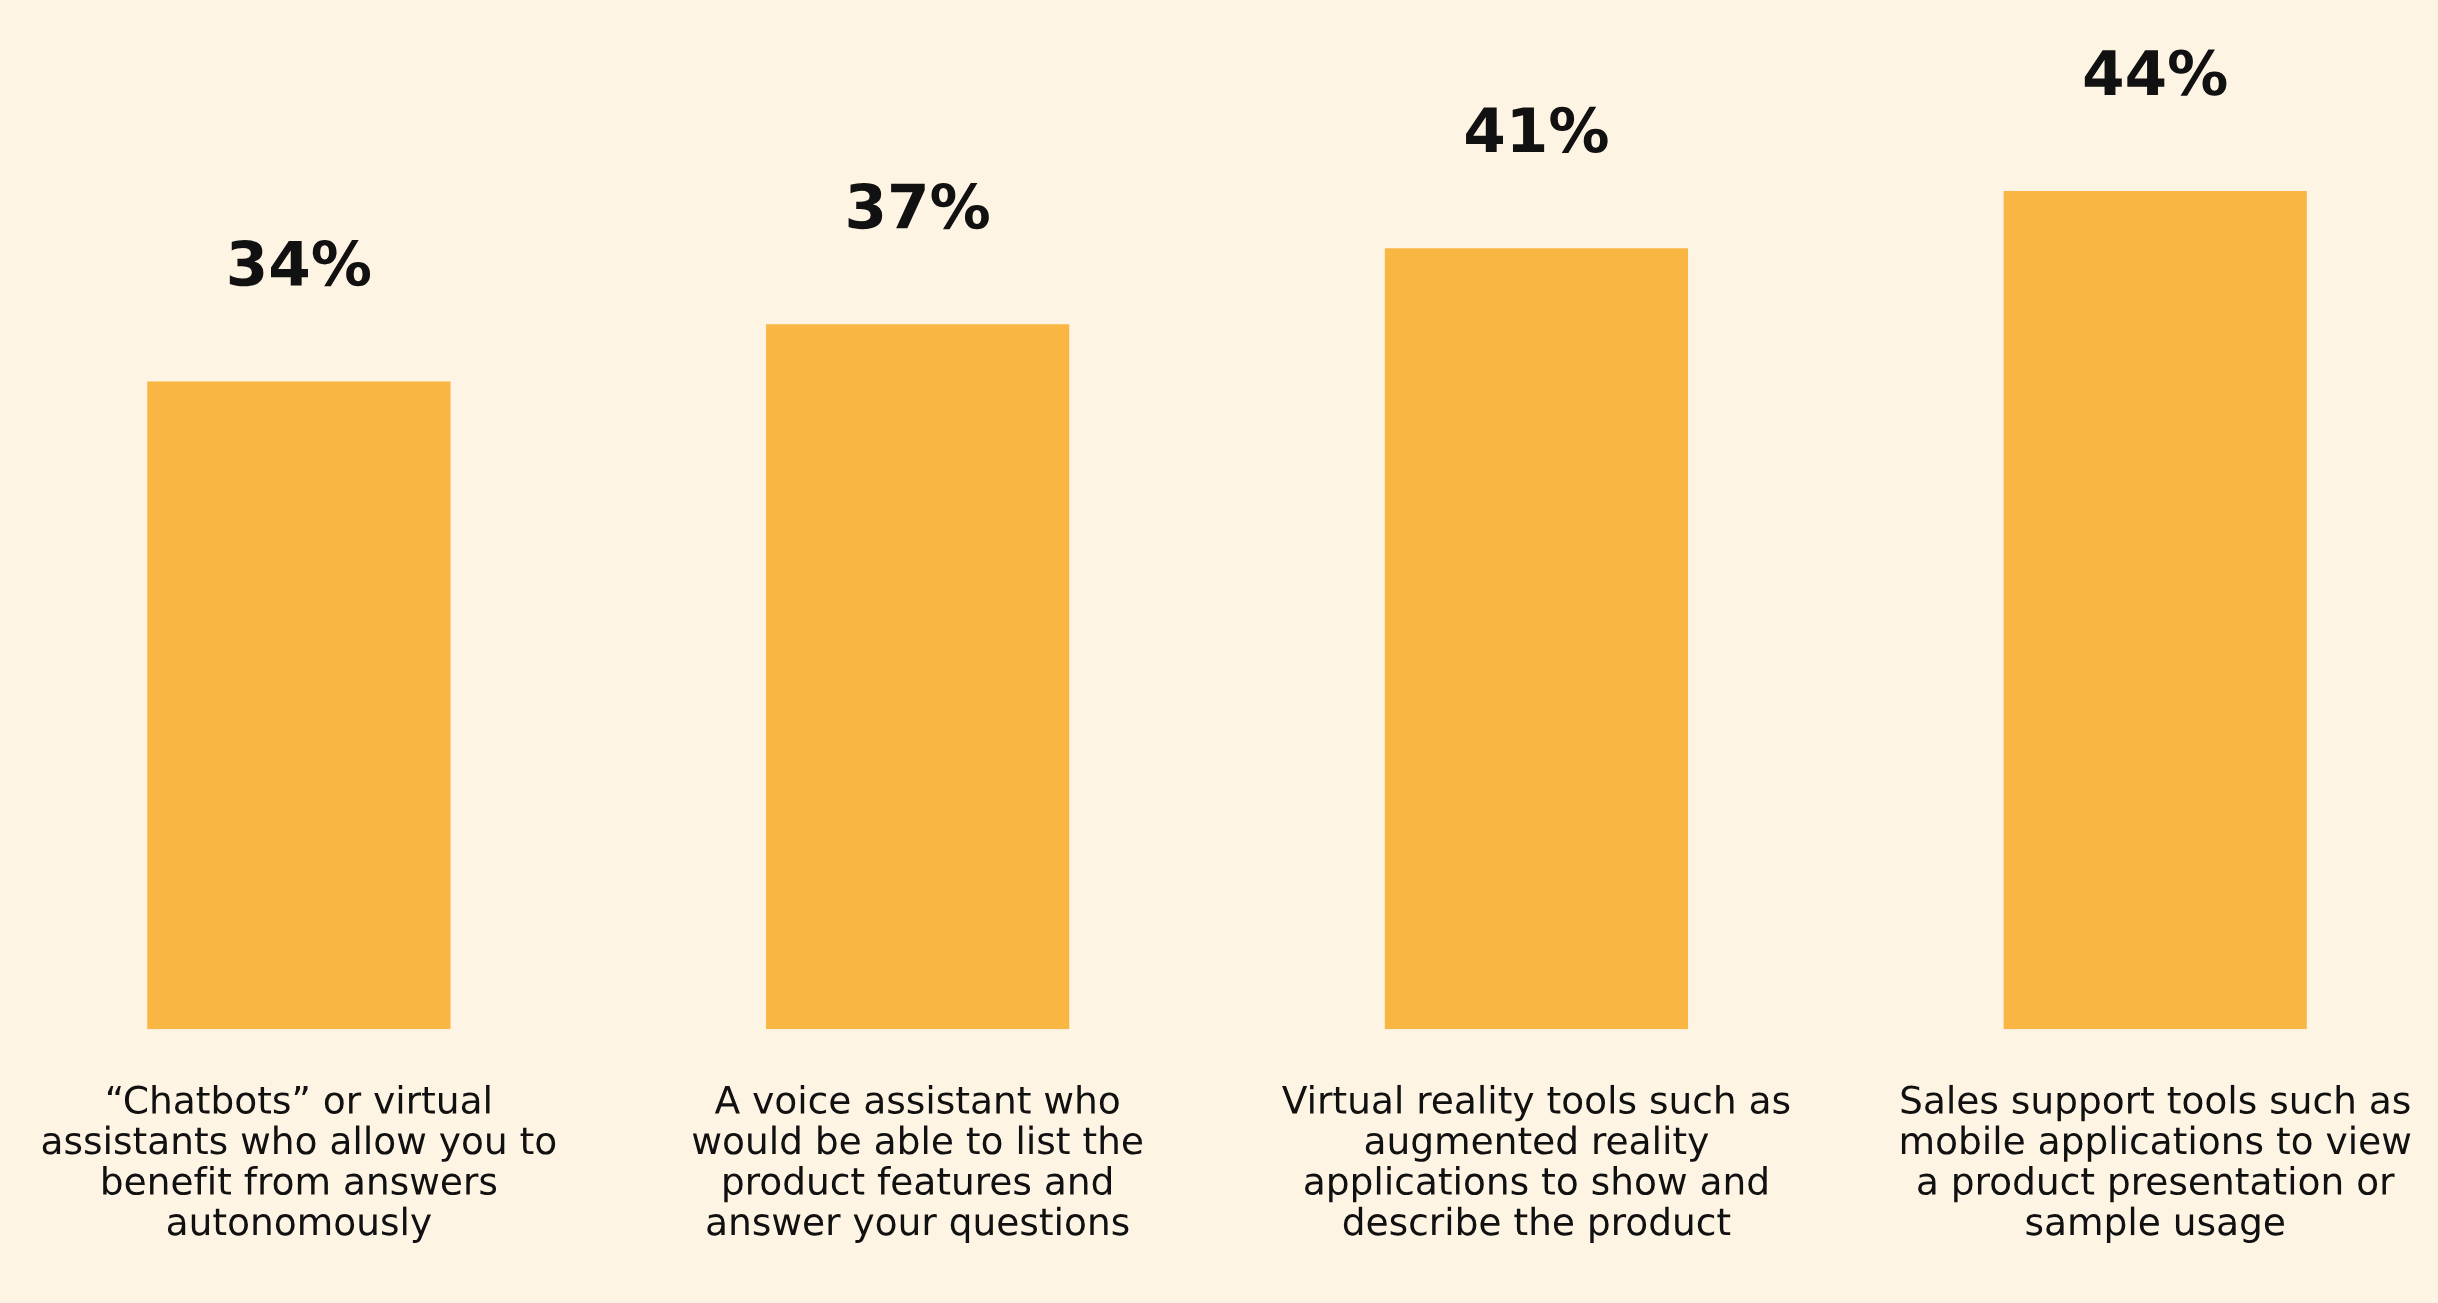 This screenshot has height=1303, width=2438. Describe the element at coordinates (917, 1163) in the screenshot. I see `x-tick-label: A voice assistant who would be able to list the product features and answer your questions` at that location.